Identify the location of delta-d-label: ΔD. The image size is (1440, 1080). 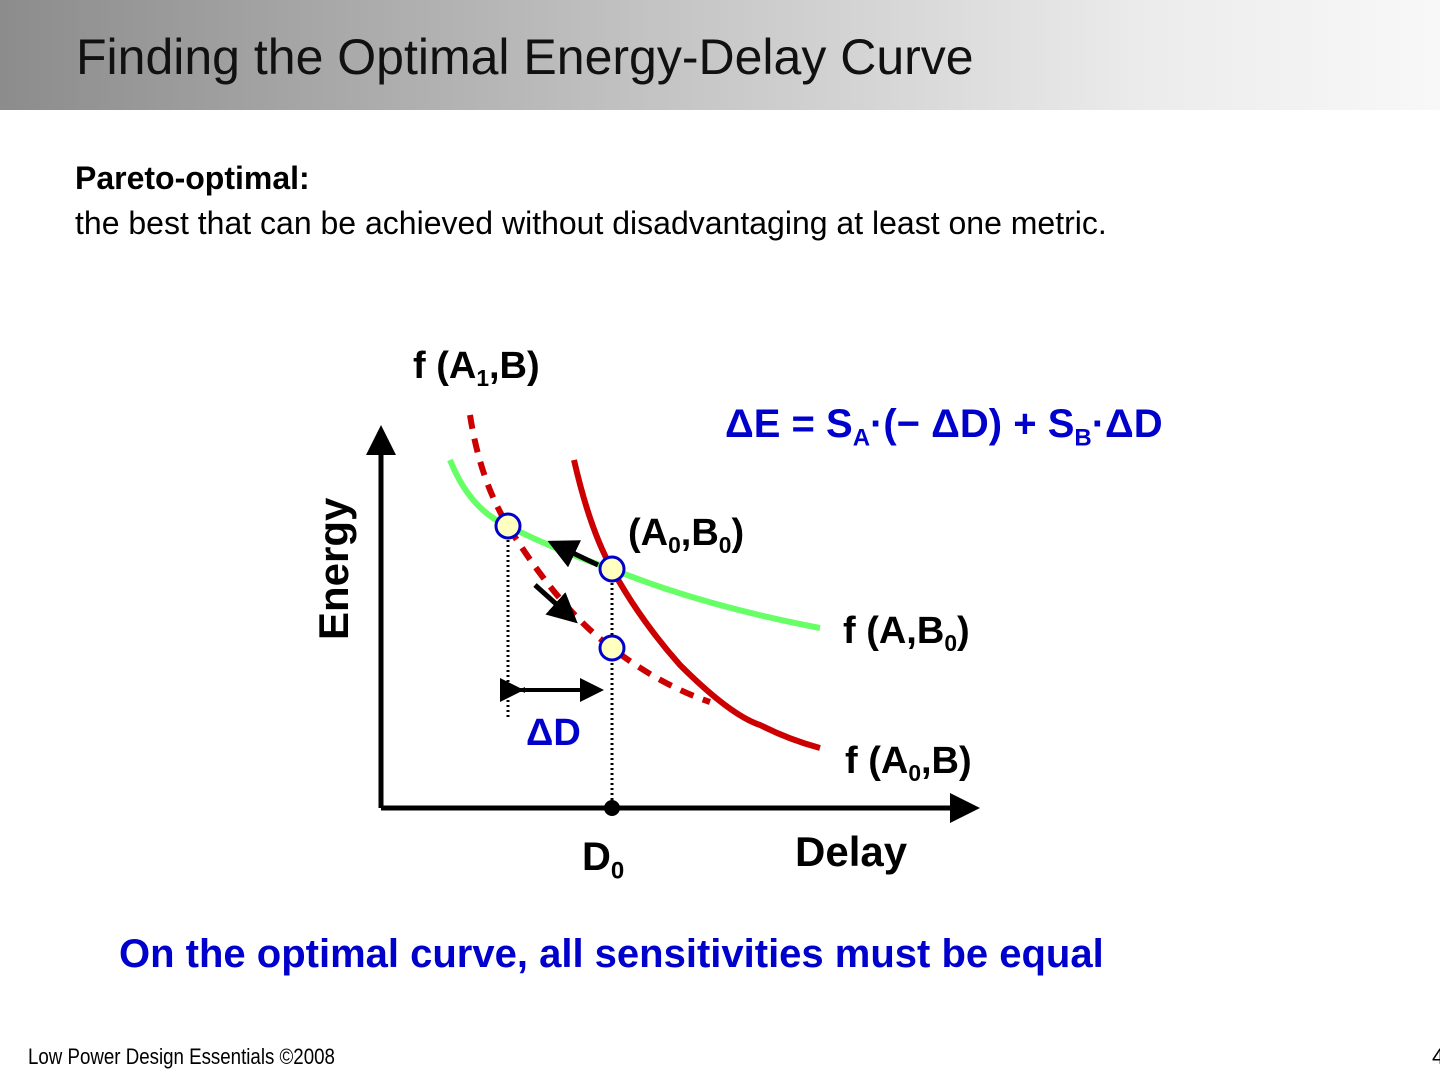
(553, 733).